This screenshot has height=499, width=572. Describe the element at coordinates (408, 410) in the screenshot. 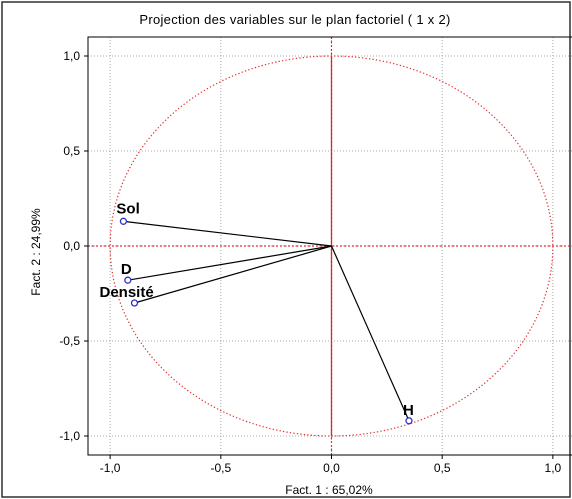

I see `point-label: H` at that location.